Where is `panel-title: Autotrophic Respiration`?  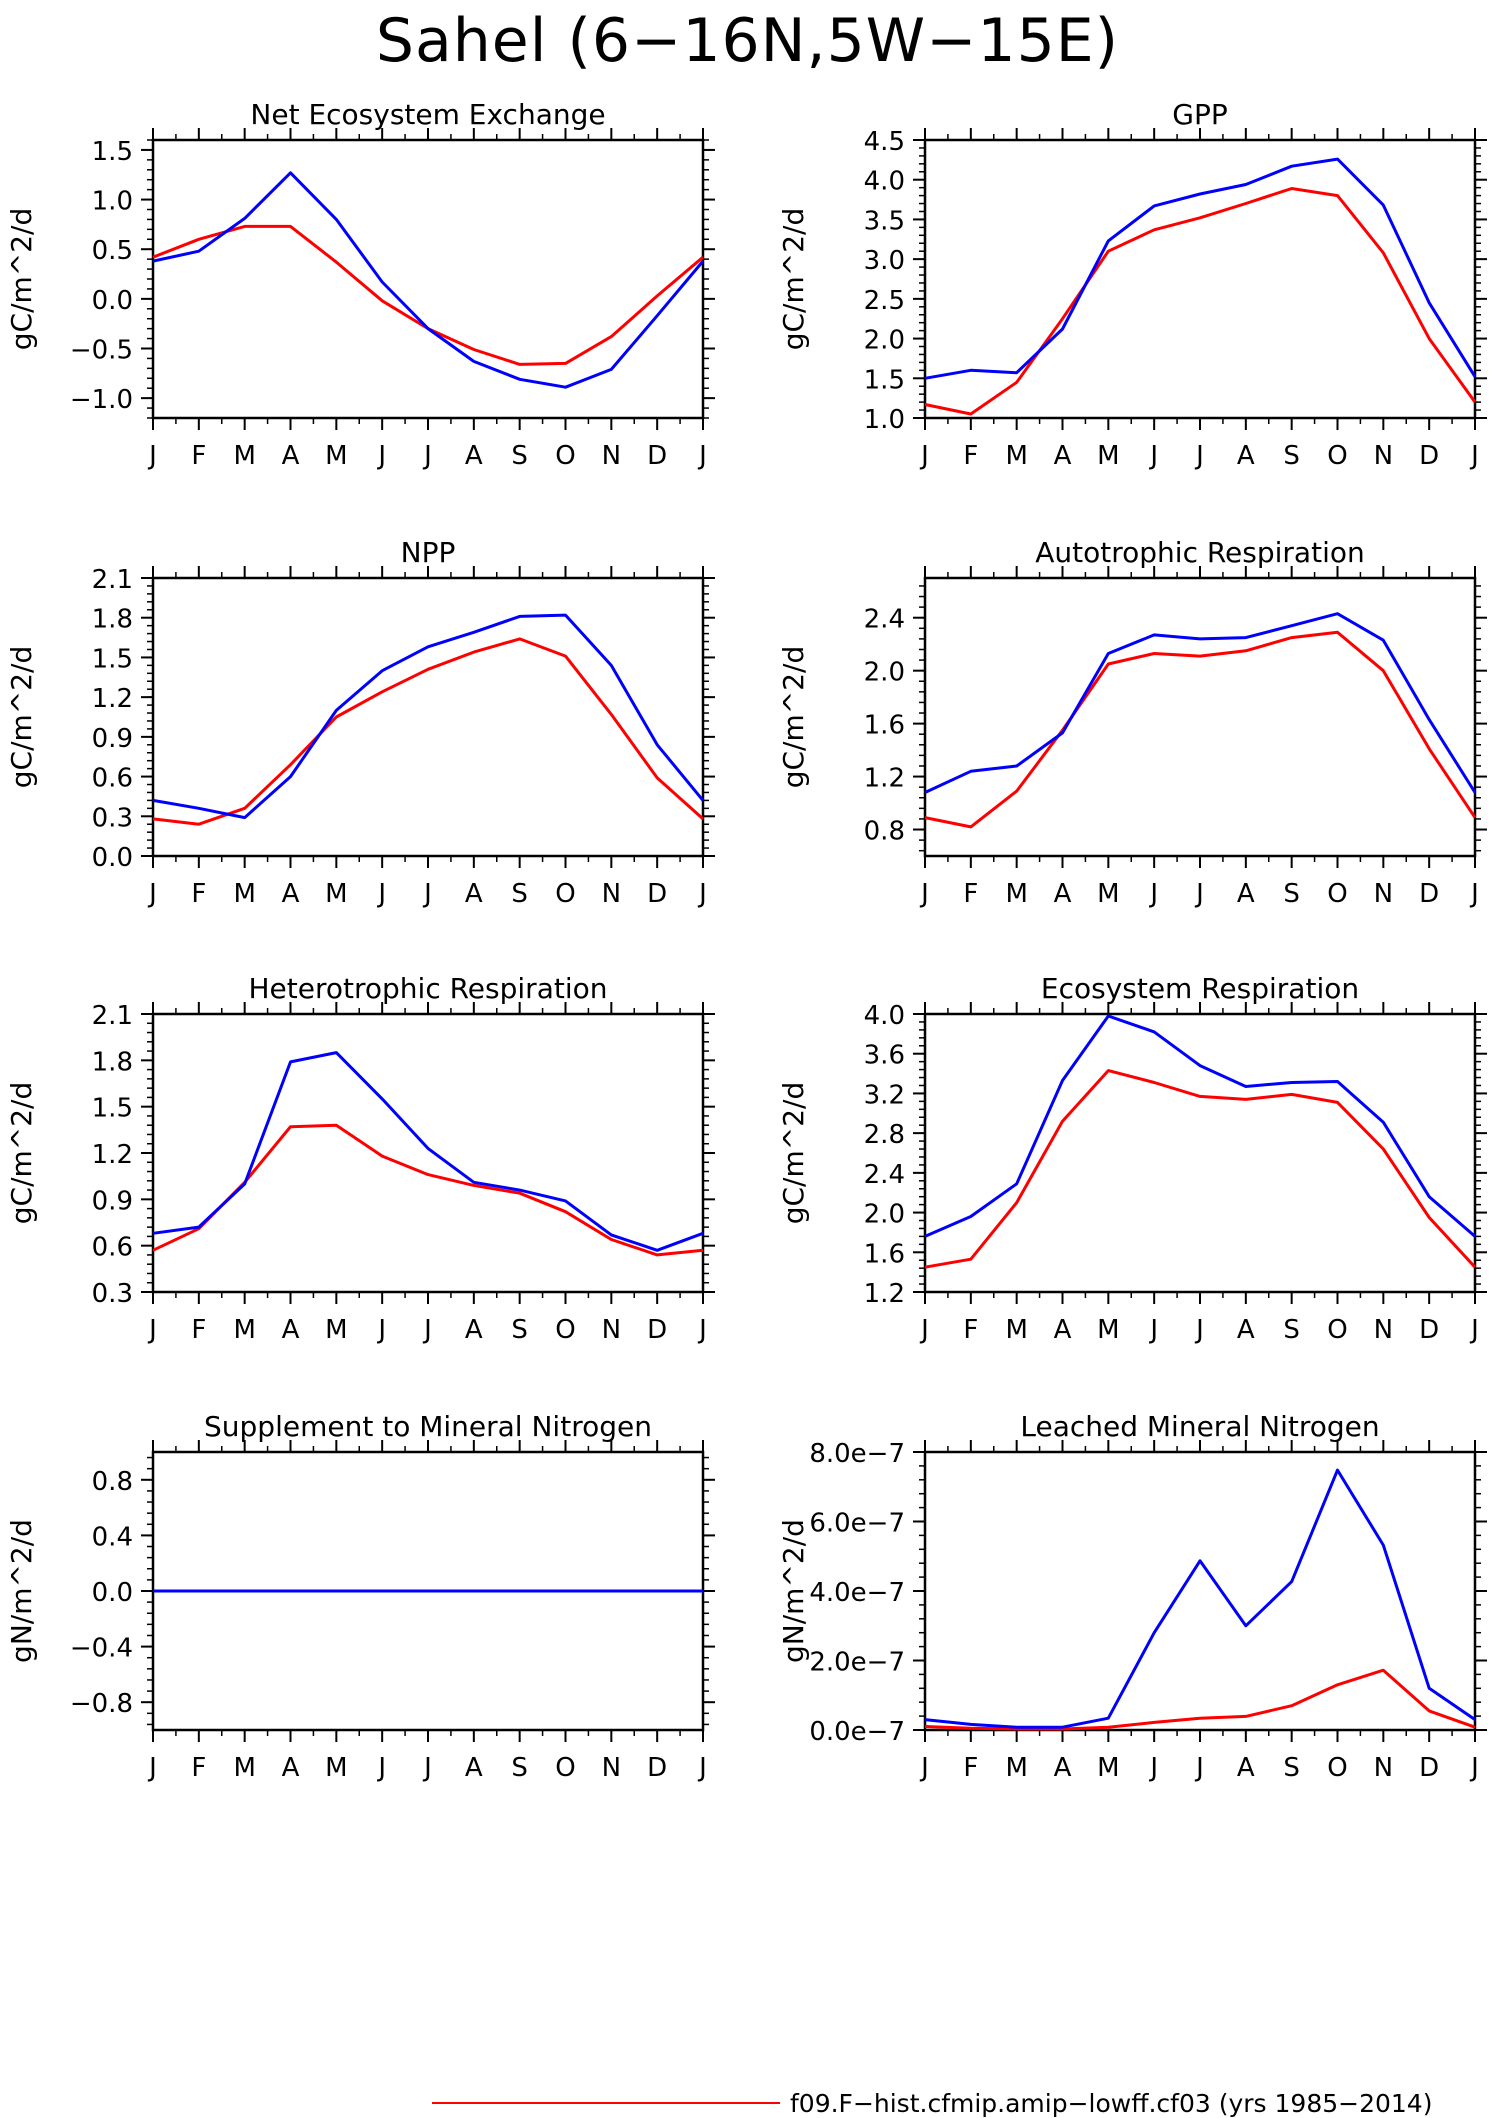 panel-title: Autotrophic Respiration is located at coordinates (1199, 552).